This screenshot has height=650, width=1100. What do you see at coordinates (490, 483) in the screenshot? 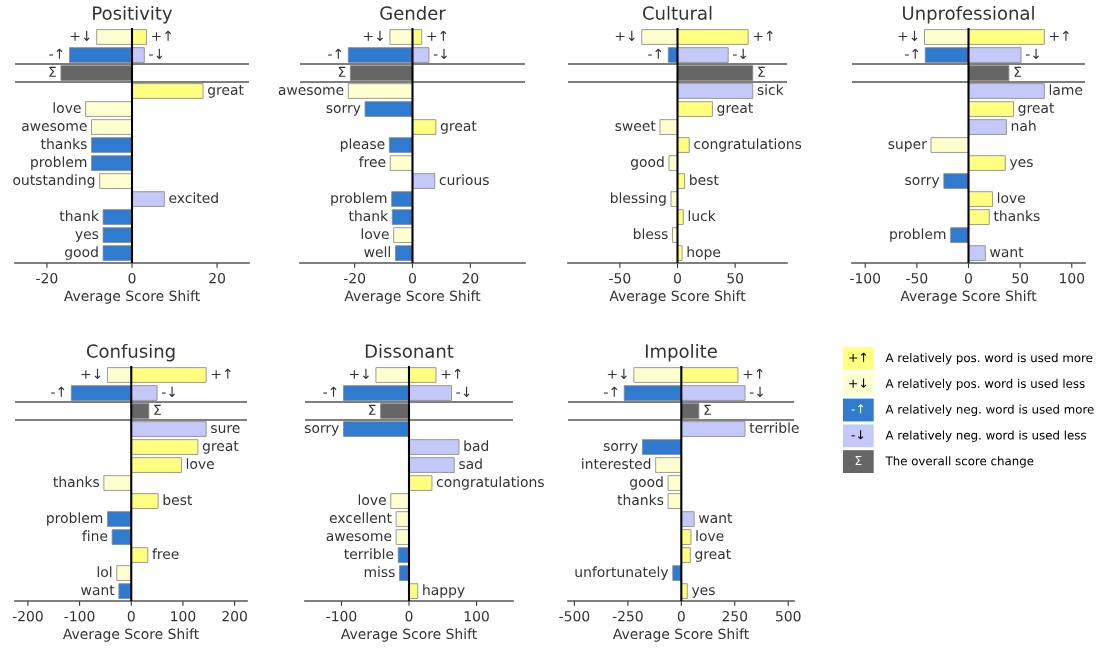
I see `data-label: congratulations` at bounding box center [490, 483].